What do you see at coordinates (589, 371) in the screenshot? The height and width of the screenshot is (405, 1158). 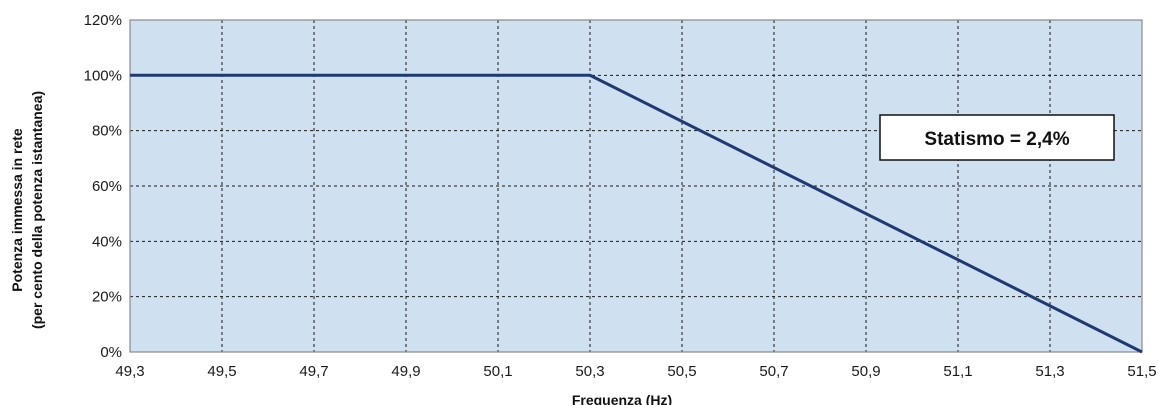 I see `x-tick-label: 50,3` at bounding box center [589, 371].